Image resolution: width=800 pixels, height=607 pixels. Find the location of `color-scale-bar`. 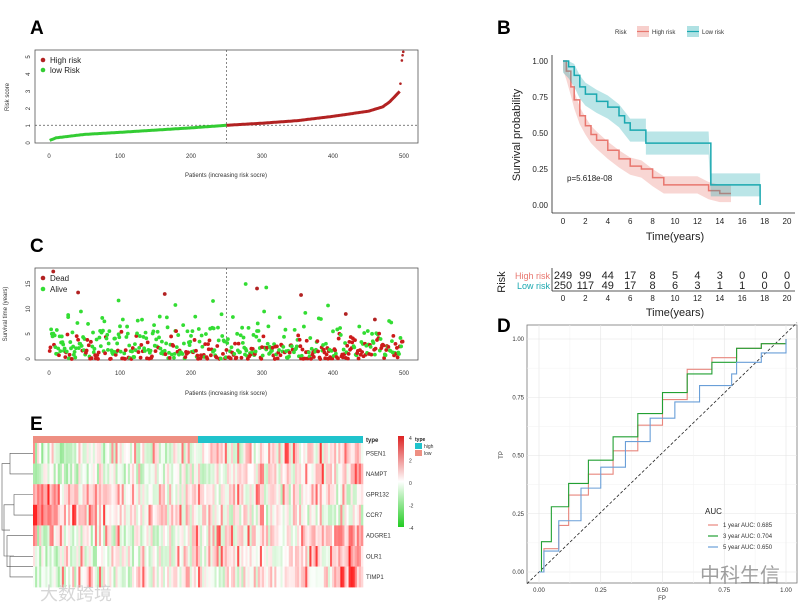

color-scale-bar is located at coordinates (401, 481).